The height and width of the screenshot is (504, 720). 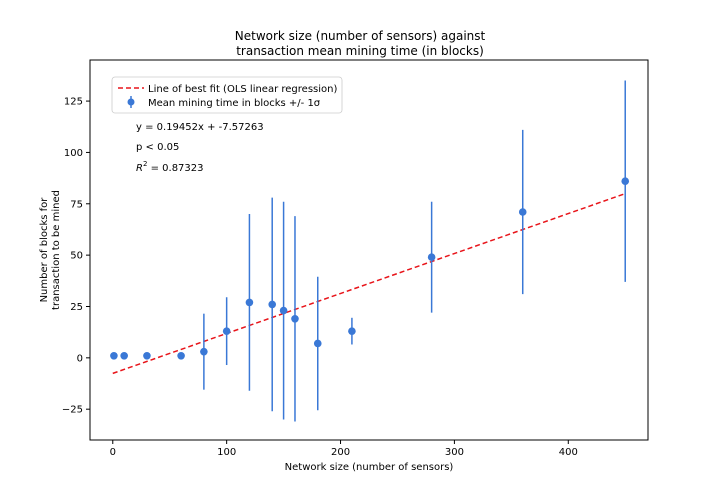 What do you see at coordinates (73, 102) in the screenshot?
I see `y-tick-label: 125` at bounding box center [73, 102].